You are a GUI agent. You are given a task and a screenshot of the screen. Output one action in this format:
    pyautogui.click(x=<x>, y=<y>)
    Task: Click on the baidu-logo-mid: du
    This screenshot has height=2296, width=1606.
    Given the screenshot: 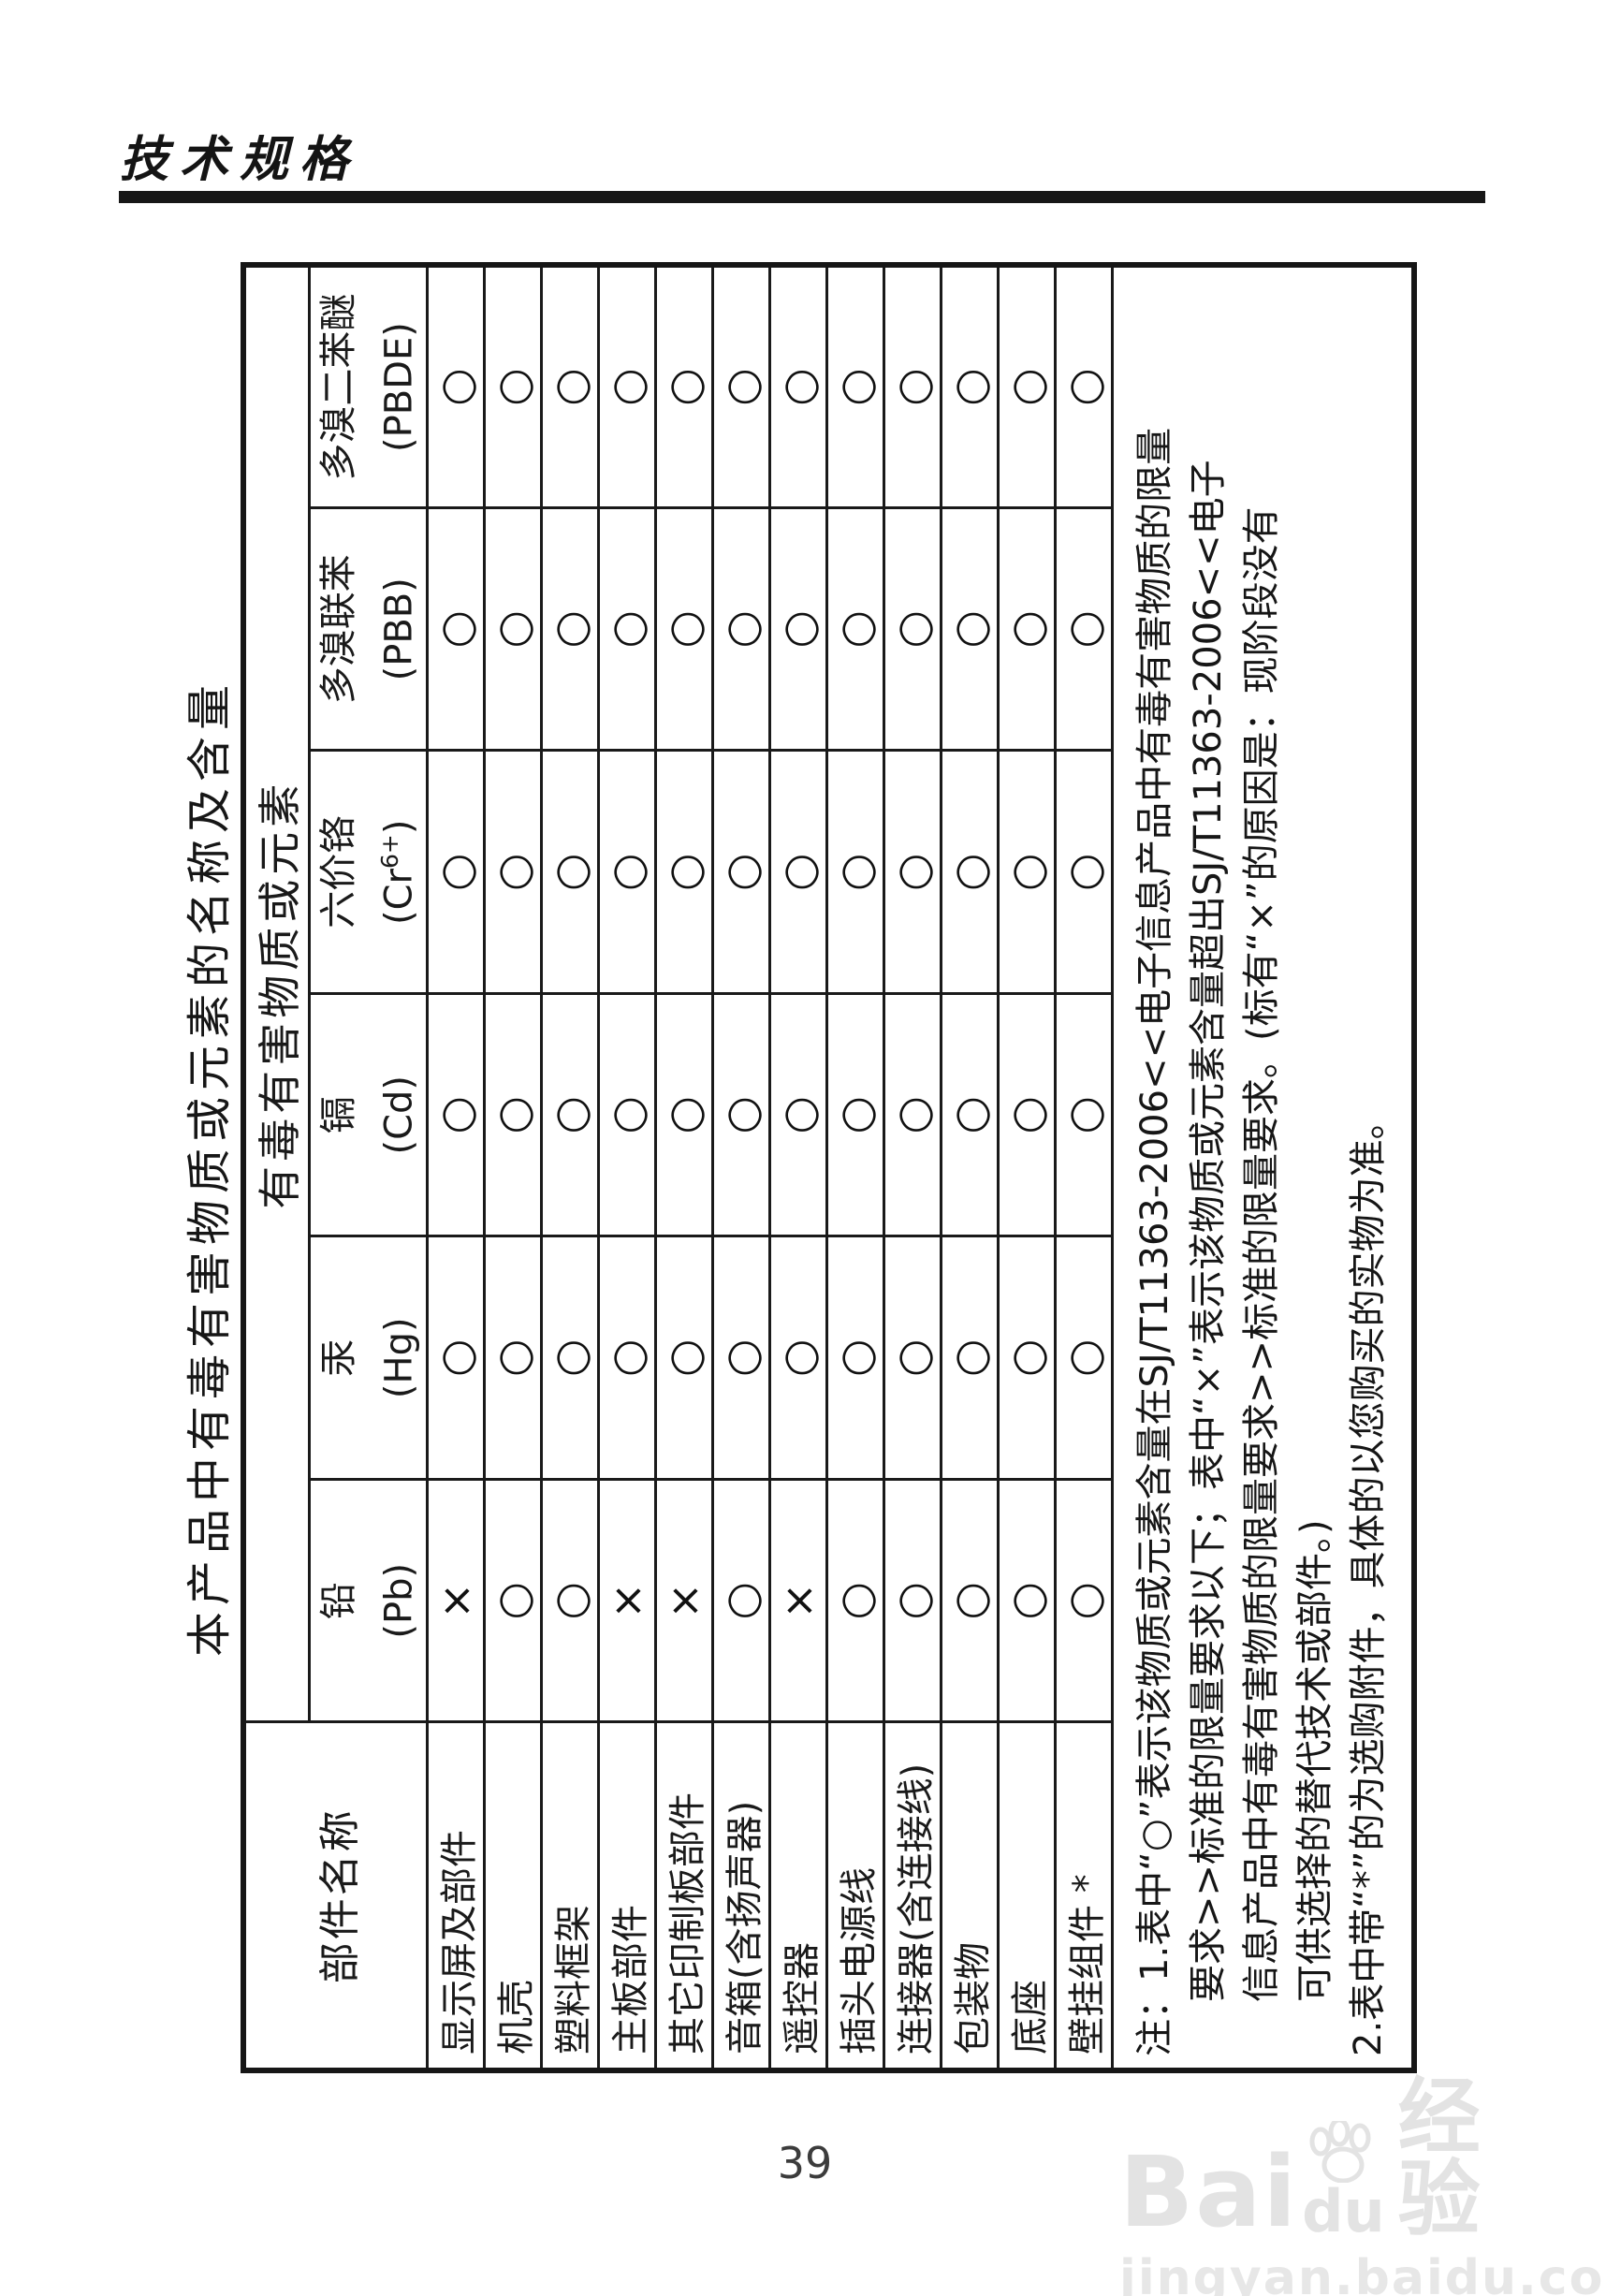 What is the action you would take?
    pyautogui.click(x=1344, y=2181)
    